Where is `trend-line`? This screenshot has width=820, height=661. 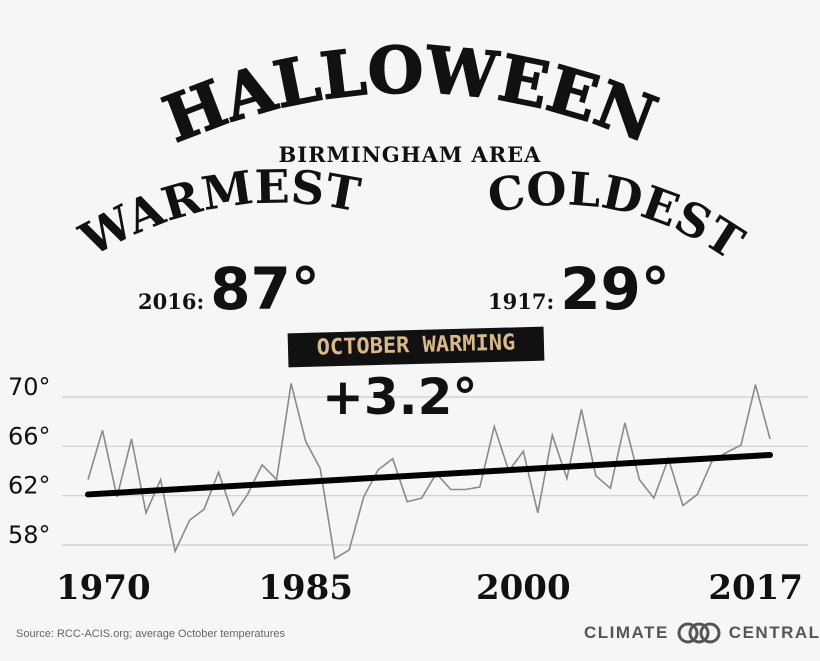 trend-line is located at coordinates (429, 474).